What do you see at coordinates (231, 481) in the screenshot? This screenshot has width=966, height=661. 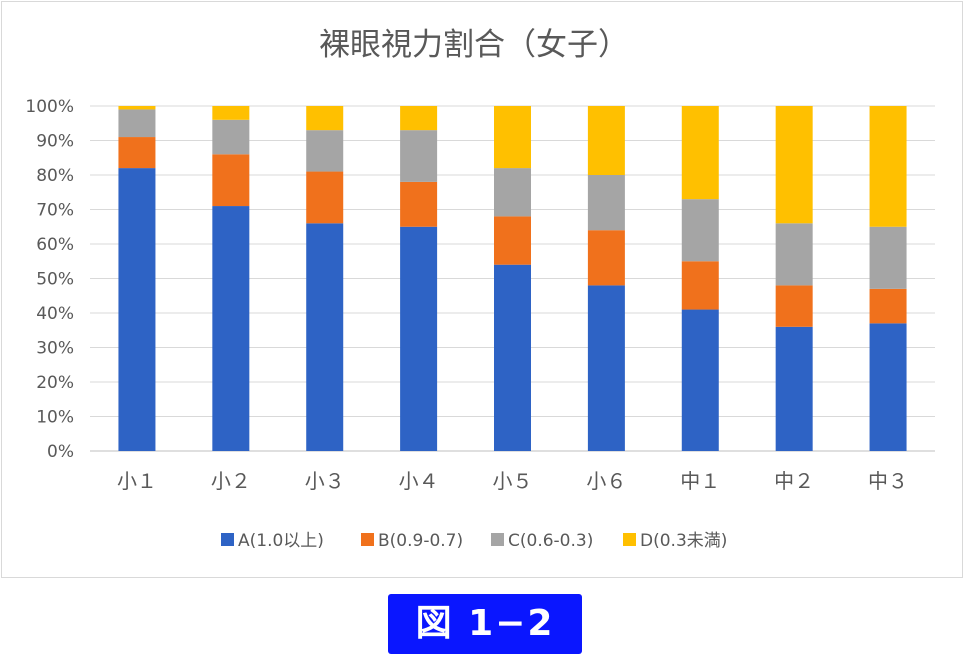 I see `x-tick-label: 小２` at bounding box center [231, 481].